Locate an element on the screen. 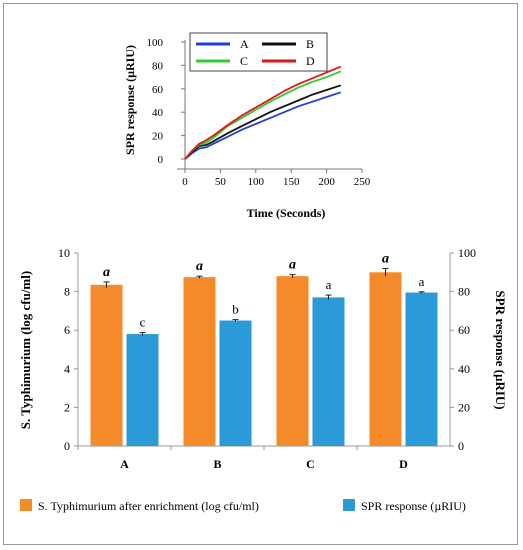  y-tick-label: 100 is located at coordinates (155, 43).